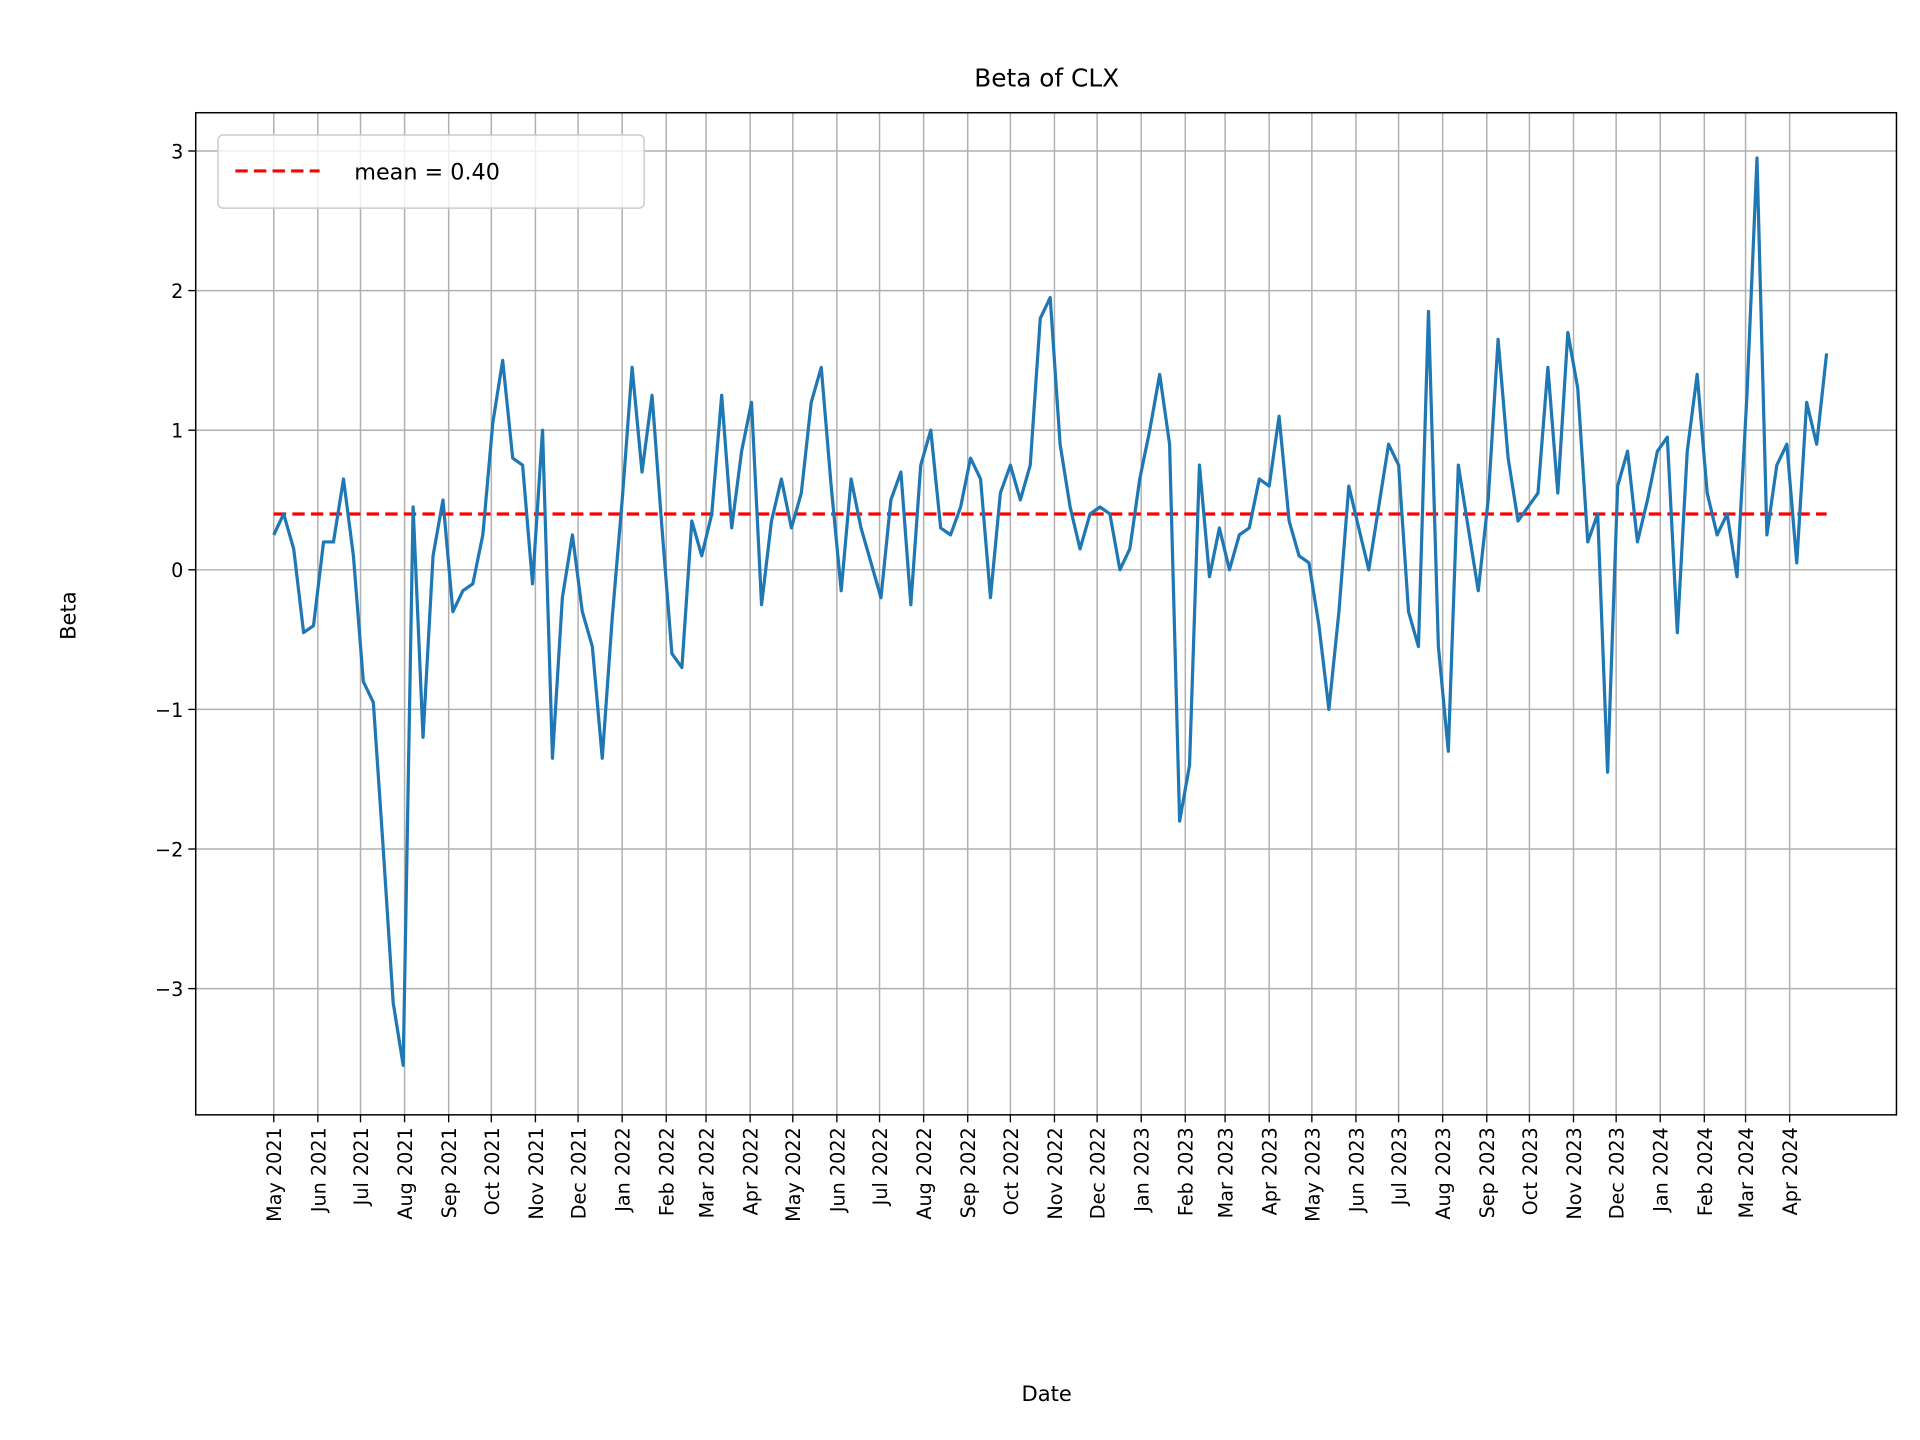 The width and height of the screenshot is (1920, 1440). I want to click on x-tick-label: Aug 2022, so click(924, 1173).